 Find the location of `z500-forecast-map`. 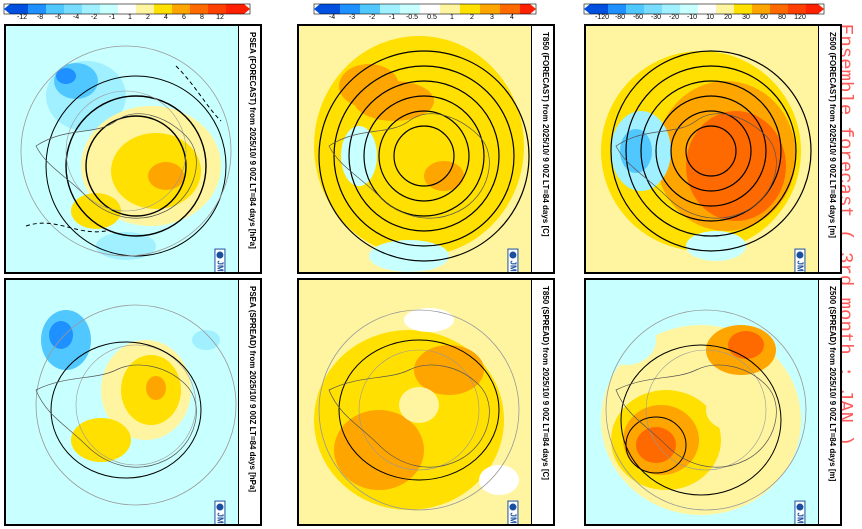

z500-forecast-map is located at coordinates (704, 149).